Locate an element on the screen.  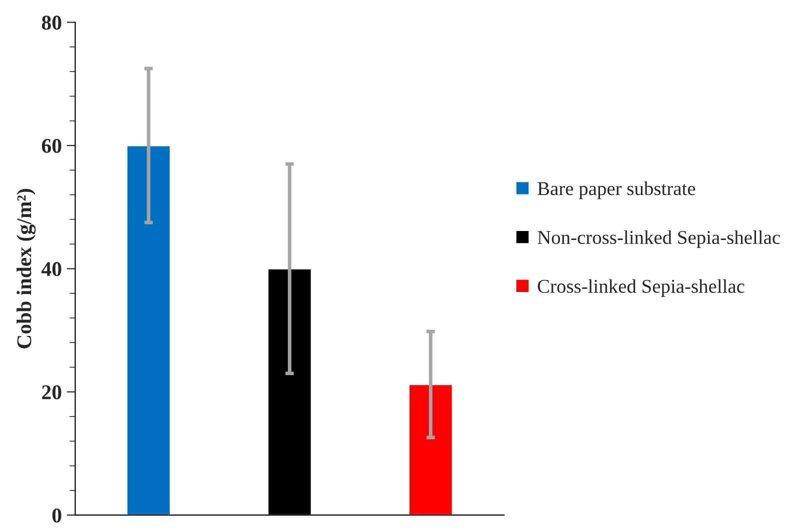
y-axis-title: Cobb index (g/m²) is located at coordinates (26, 268).